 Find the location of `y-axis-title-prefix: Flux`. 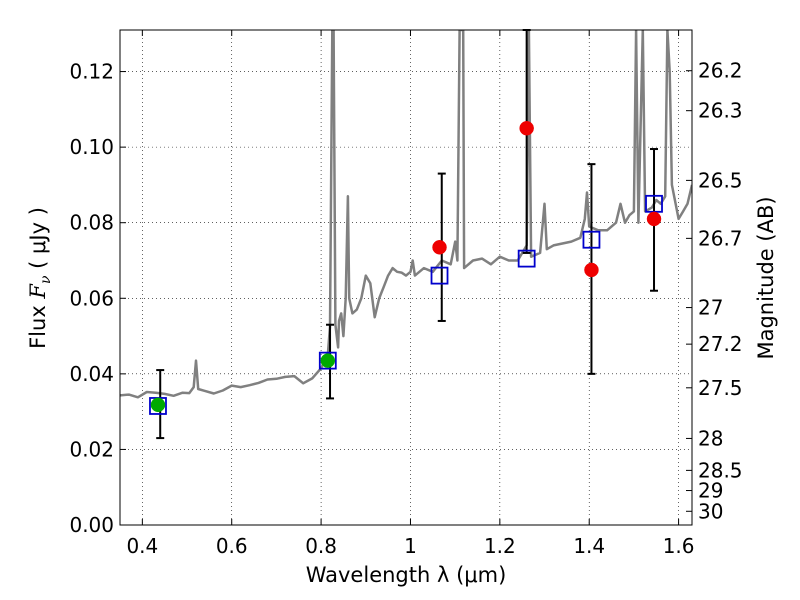

y-axis-title-prefix: Flux is located at coordinates (38, 324).